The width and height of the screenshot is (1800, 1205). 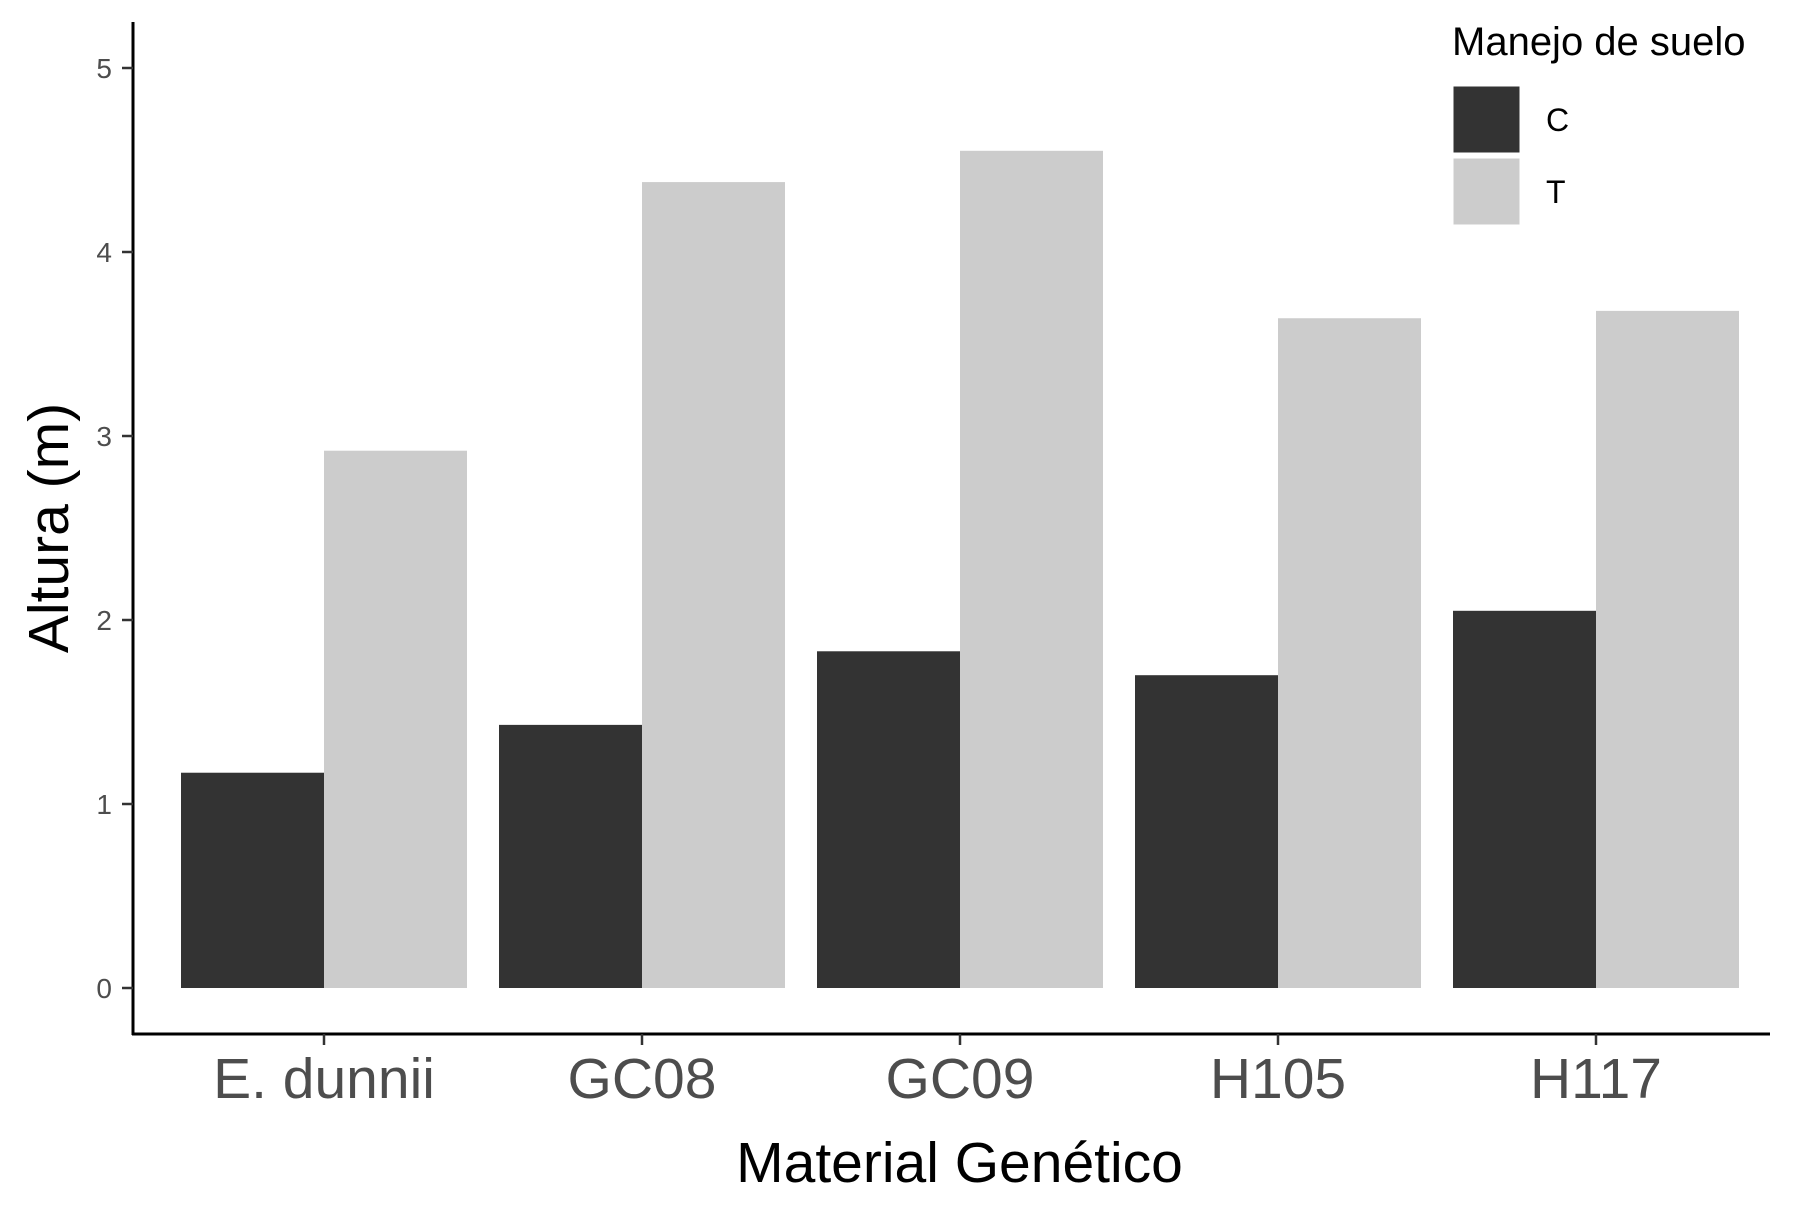 What do you see at coordinates (642, 1079) in the screenshot?
I see `x-tick-label: GC08` at bounding box center [642, 1079].